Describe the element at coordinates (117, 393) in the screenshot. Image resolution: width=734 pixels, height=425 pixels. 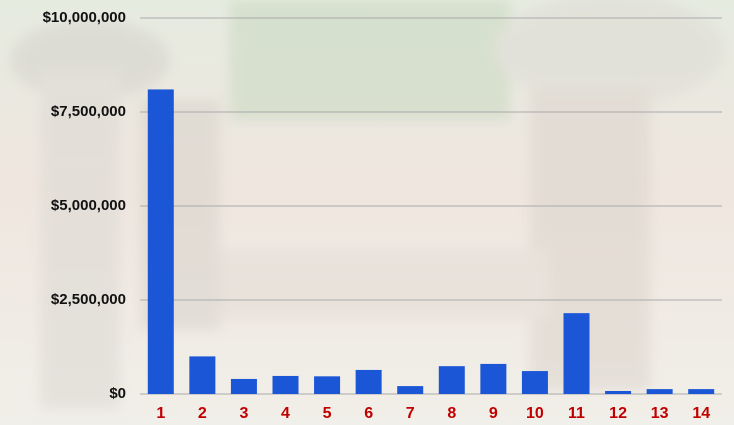
I see `y-tick-label: $0` at that location.